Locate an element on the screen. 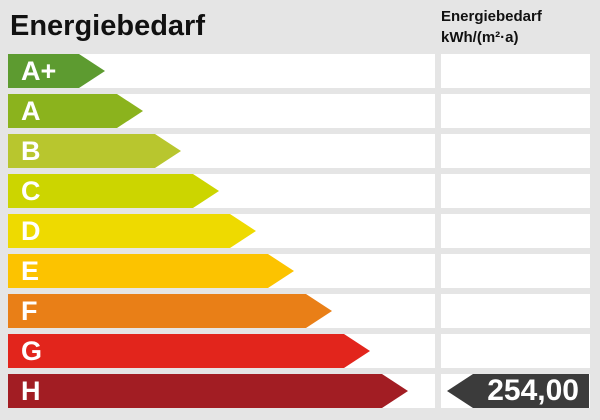 This screenshot has height=420, width=600. value-arrow: 254,00 is located at coordinates (518, 391).